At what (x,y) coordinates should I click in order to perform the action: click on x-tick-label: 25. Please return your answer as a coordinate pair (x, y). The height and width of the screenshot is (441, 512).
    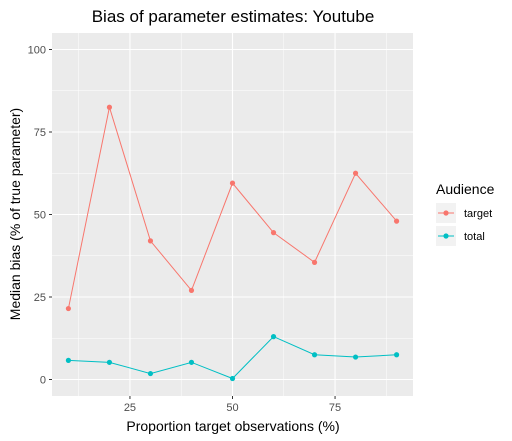
    Looking at the image, I should click on (130, 408).